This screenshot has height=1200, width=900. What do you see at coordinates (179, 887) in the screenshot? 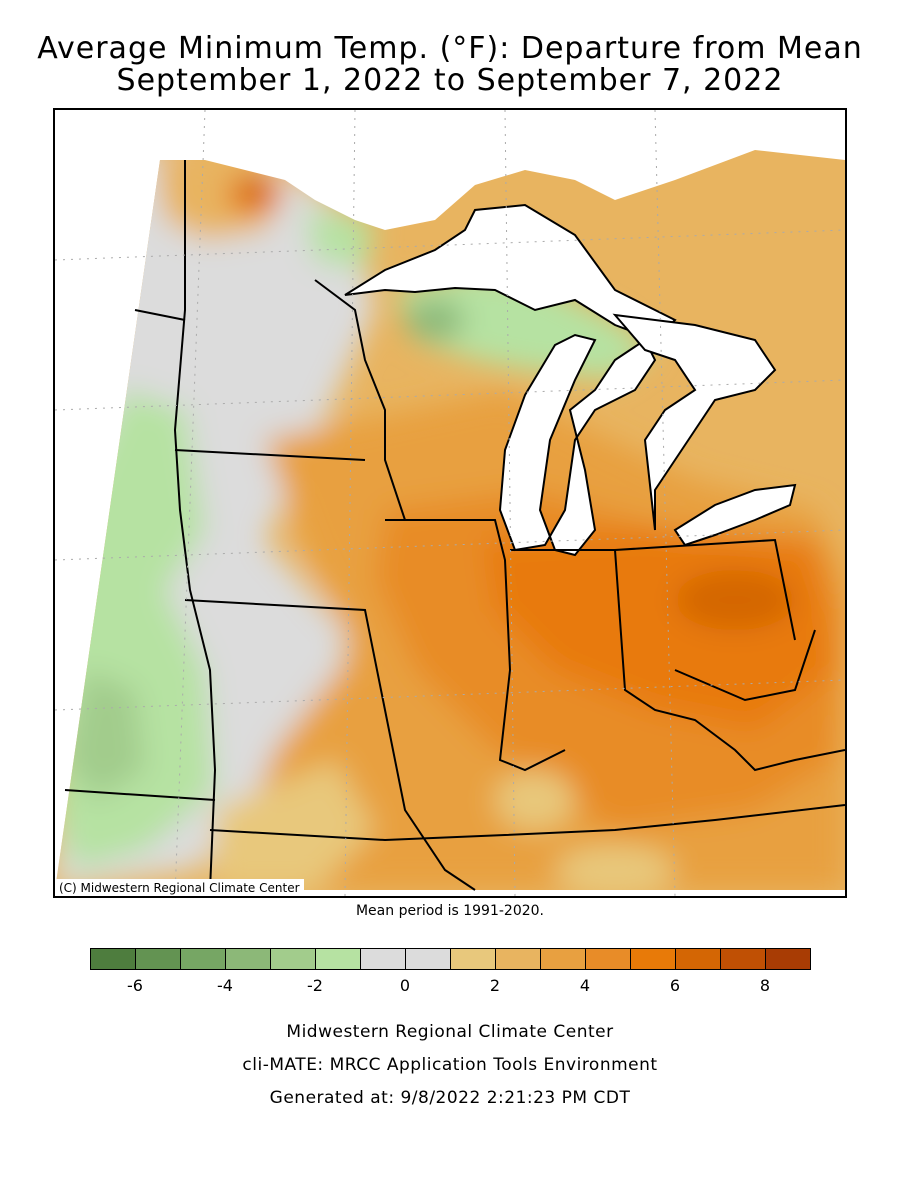
I see `map-credit: (C) Midwestern Regional Climate Center` at bounding box center [179, 887].